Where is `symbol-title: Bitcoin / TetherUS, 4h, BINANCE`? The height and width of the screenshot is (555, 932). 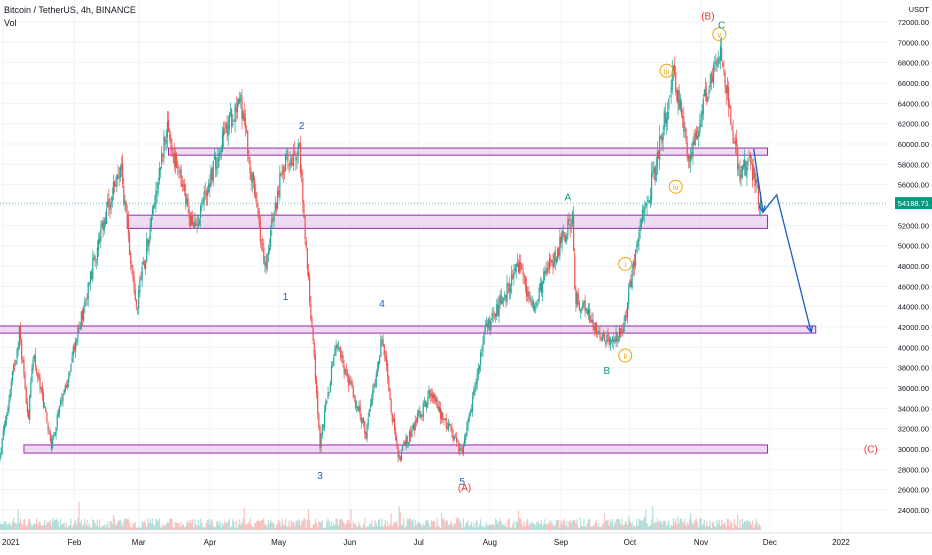 symbol-title: Bitcoin / TetherUS, 4h, BINANCE is located at coordinates (70, 10).